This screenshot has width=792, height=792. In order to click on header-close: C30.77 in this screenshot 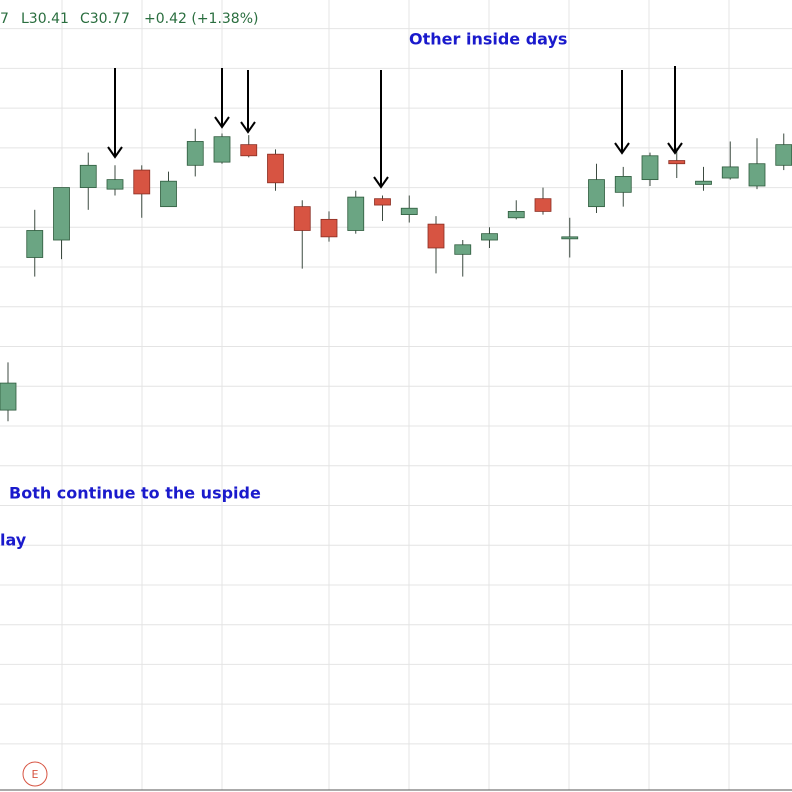, I will do `click(105, 19)`.